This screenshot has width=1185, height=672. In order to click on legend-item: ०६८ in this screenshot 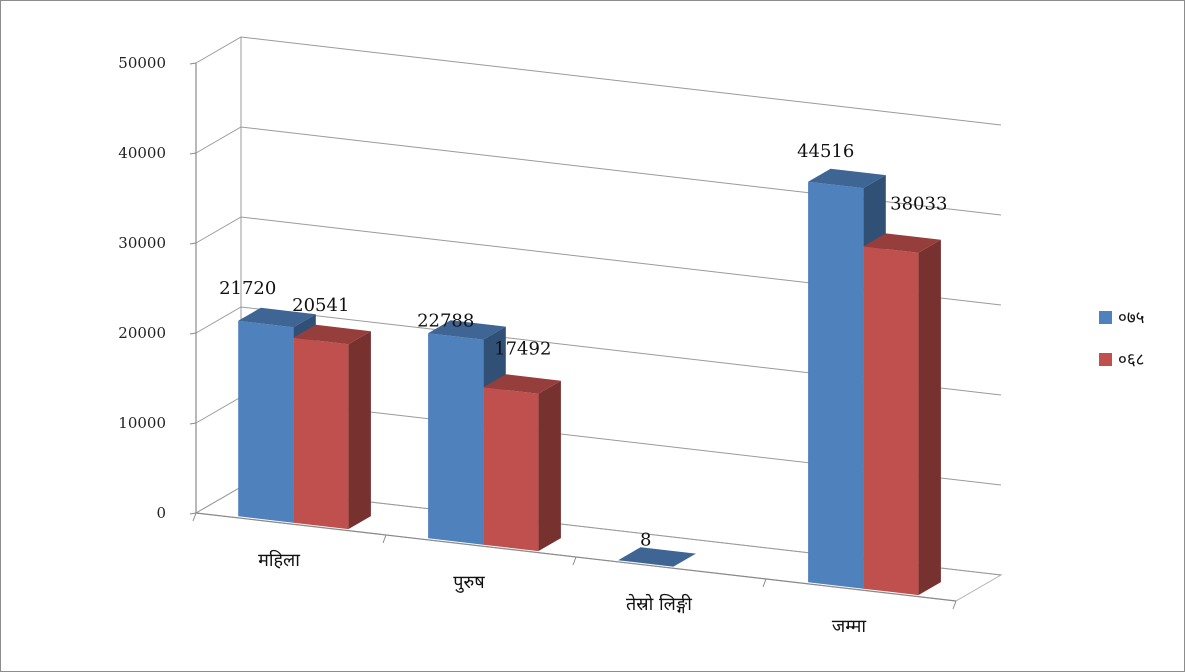, I will do `click(1122, 360)`.